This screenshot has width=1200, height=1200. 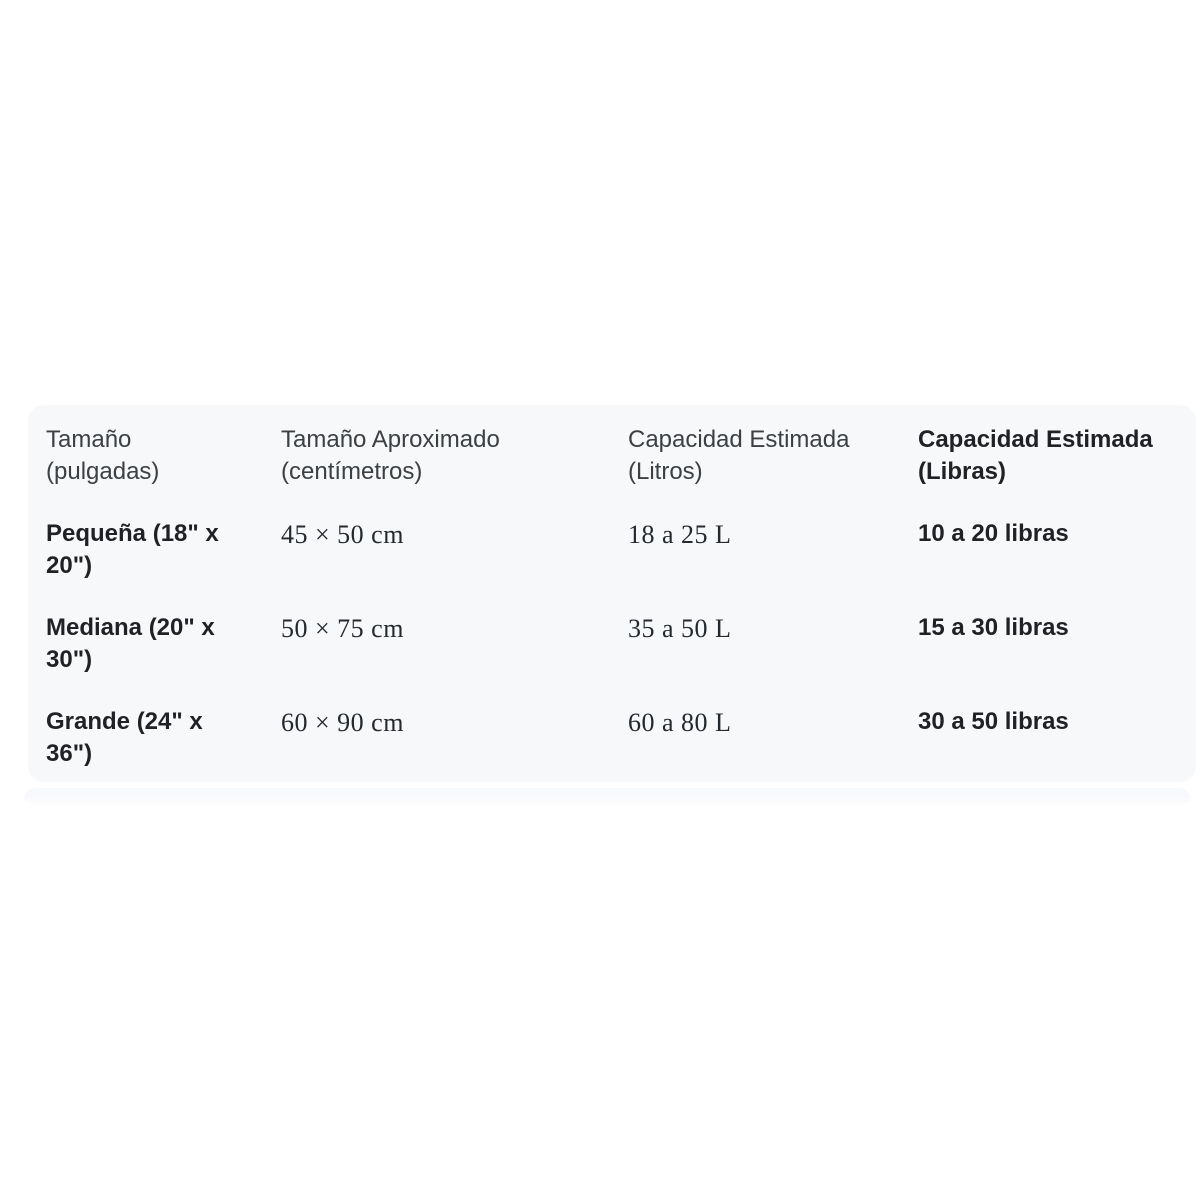 I want to click on cell-size-inches: Pequeña (18" x 20"), so click(x=163, y=550).